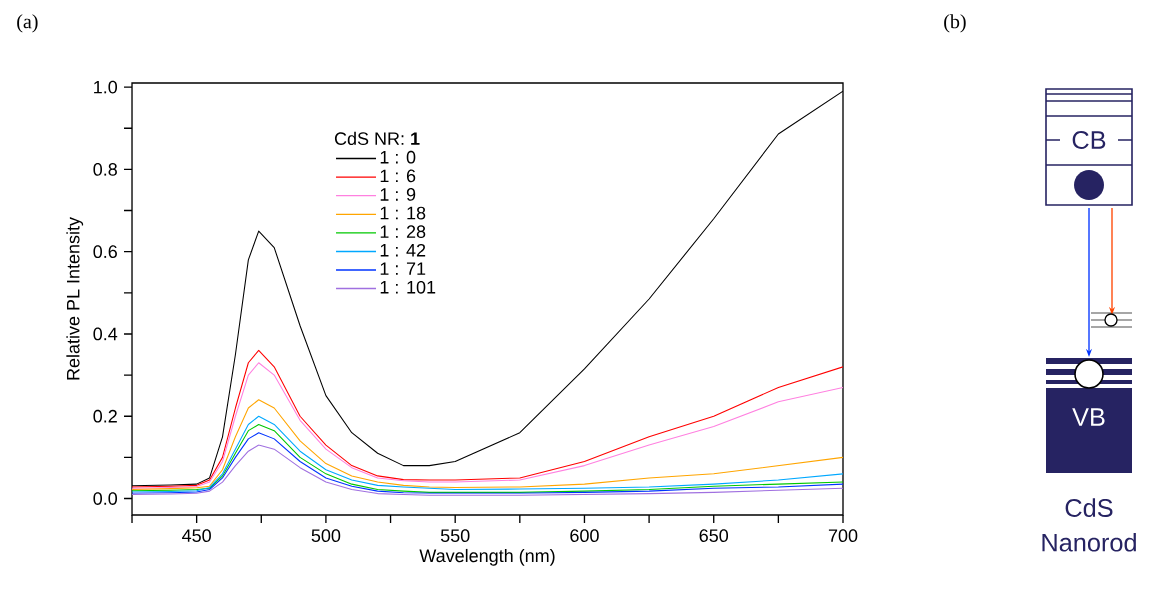  What do you see at coordinates (403, 250) in the screenshot?
I see `legend-label: 1 : 42` at bounding box center [403, 250].